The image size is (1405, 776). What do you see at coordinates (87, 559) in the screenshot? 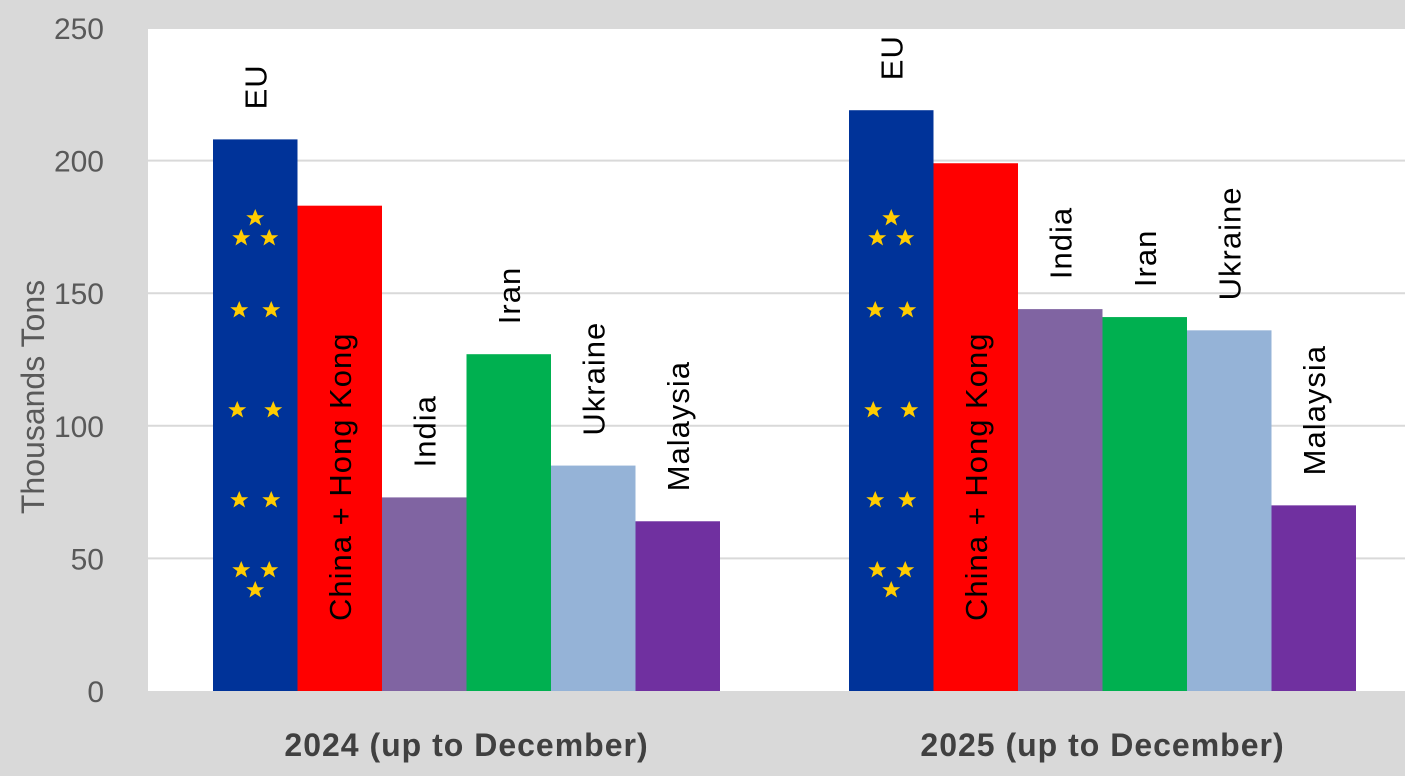
I see `y-tick-label: 50` at bounding box center [87, 559].